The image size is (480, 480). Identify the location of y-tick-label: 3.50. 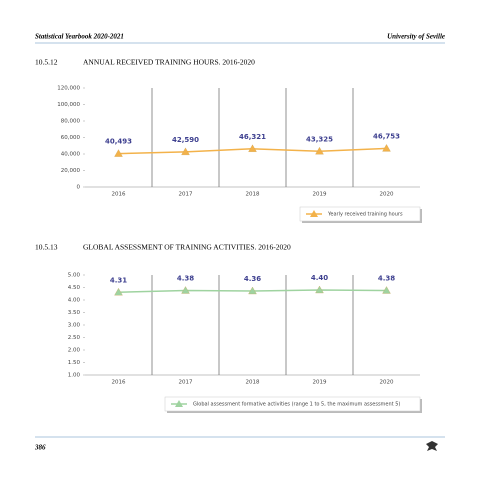
(74, 313).